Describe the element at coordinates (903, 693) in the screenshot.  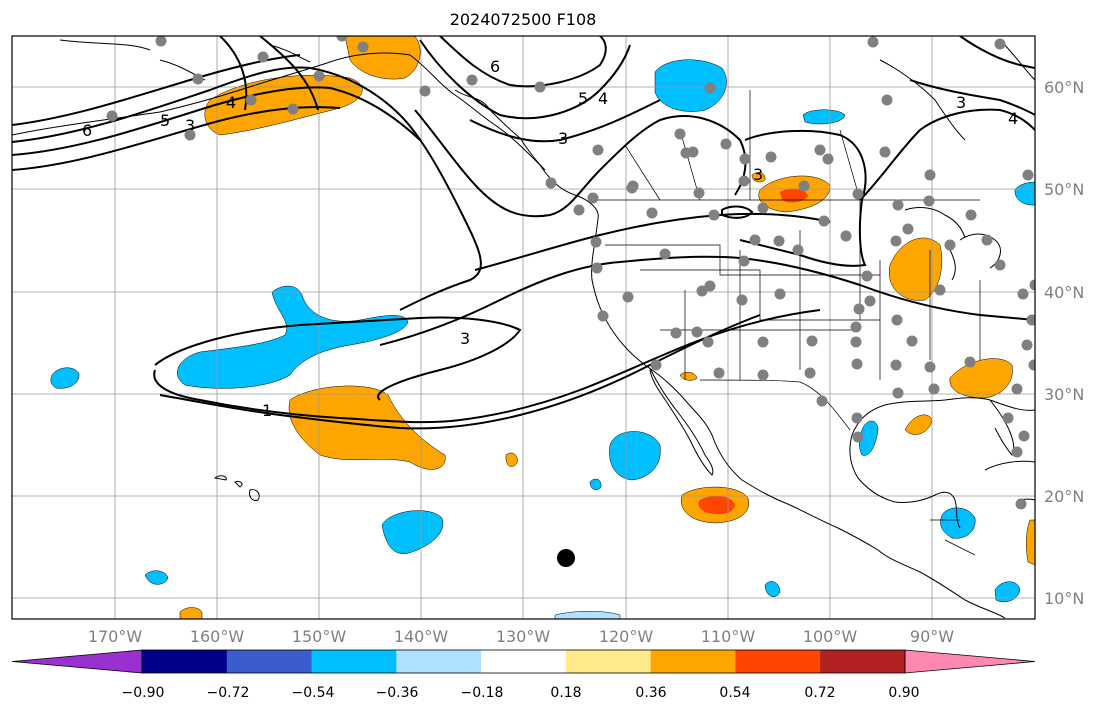
I see `colorbar-tick-label: 0.90` at that location.